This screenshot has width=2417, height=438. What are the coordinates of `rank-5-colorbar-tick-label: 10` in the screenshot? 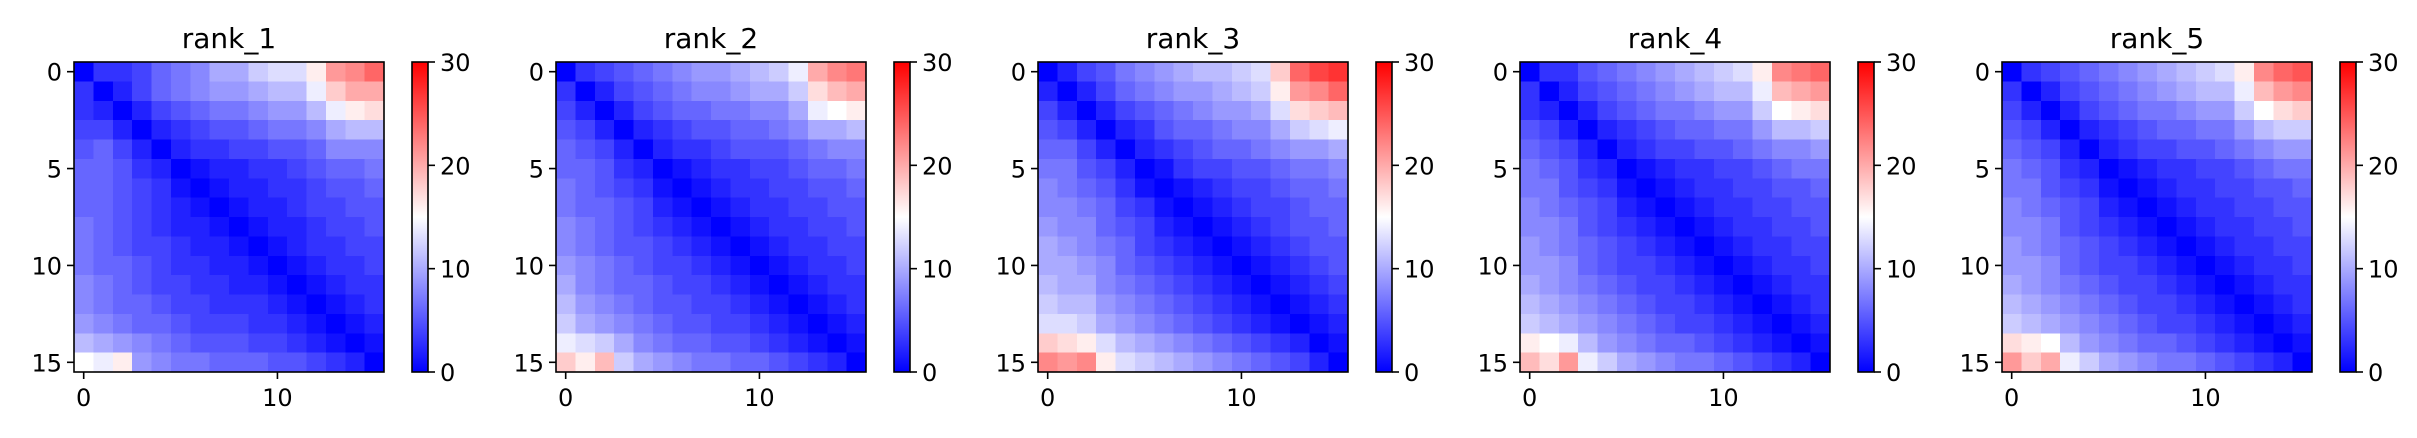 It's located at (2383, 270).